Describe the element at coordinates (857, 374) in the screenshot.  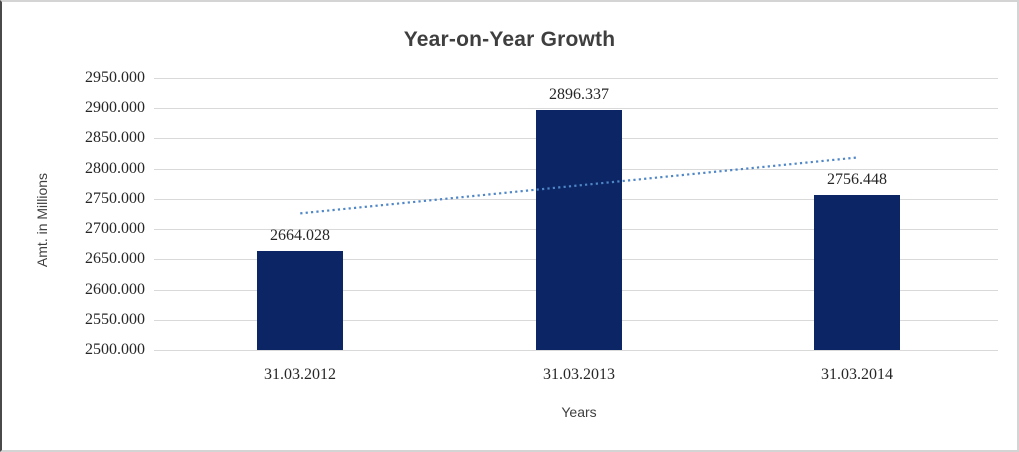
I see `x-axis-category-label: 31.03.2014` at that location.